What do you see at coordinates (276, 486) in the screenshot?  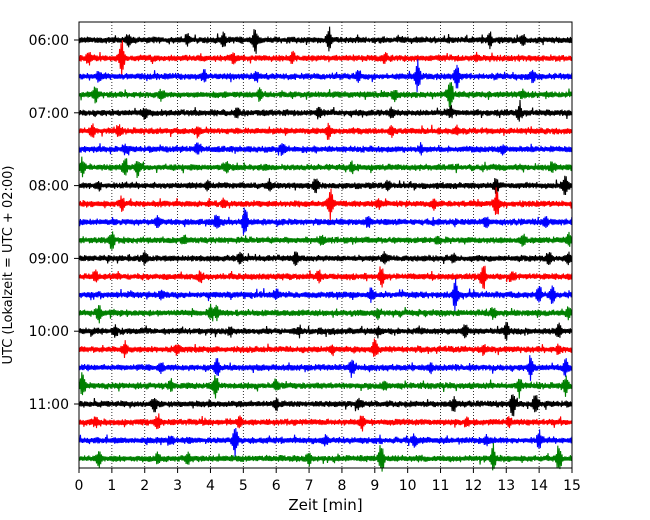 I see `x-tick-label: 6` at bounding box center [276, 486].